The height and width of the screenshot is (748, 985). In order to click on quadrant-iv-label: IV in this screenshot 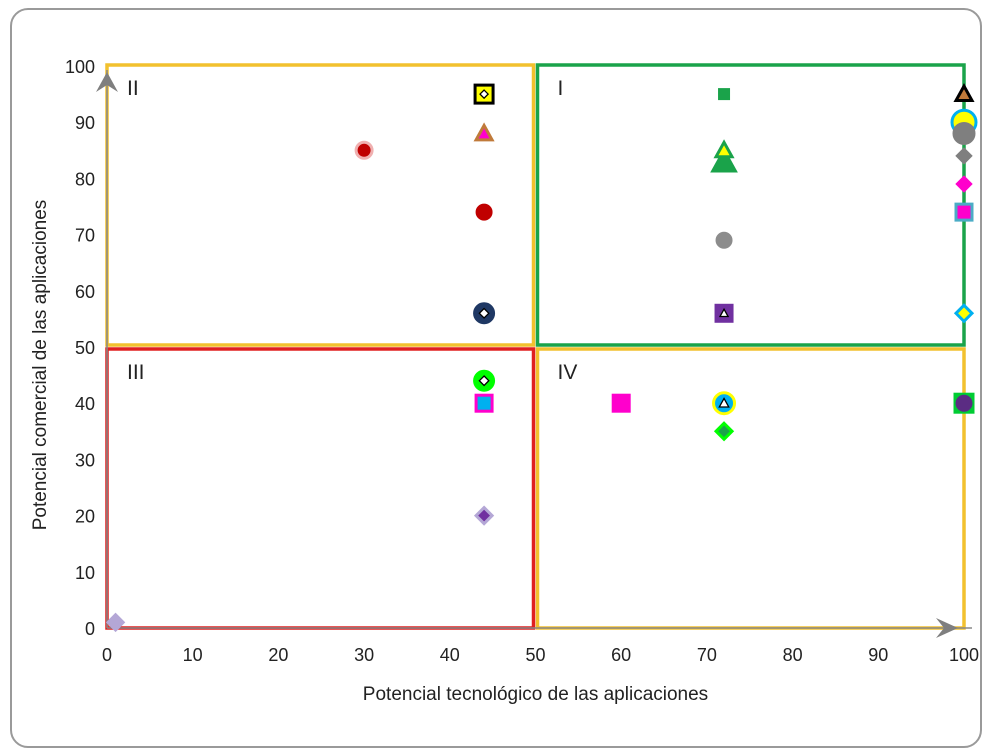, I will do `click(568, 372)`.